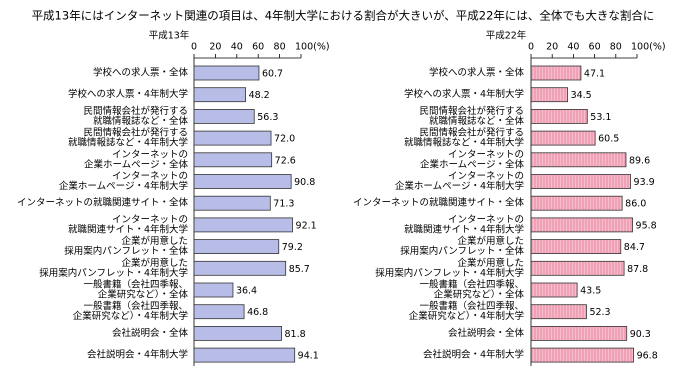 The height and width of the screenshot is (373, 686). What do you see at coordinates (308, 356) in the screenshot?
I see `value-label: 94.1` at bounding box center [308, 356].